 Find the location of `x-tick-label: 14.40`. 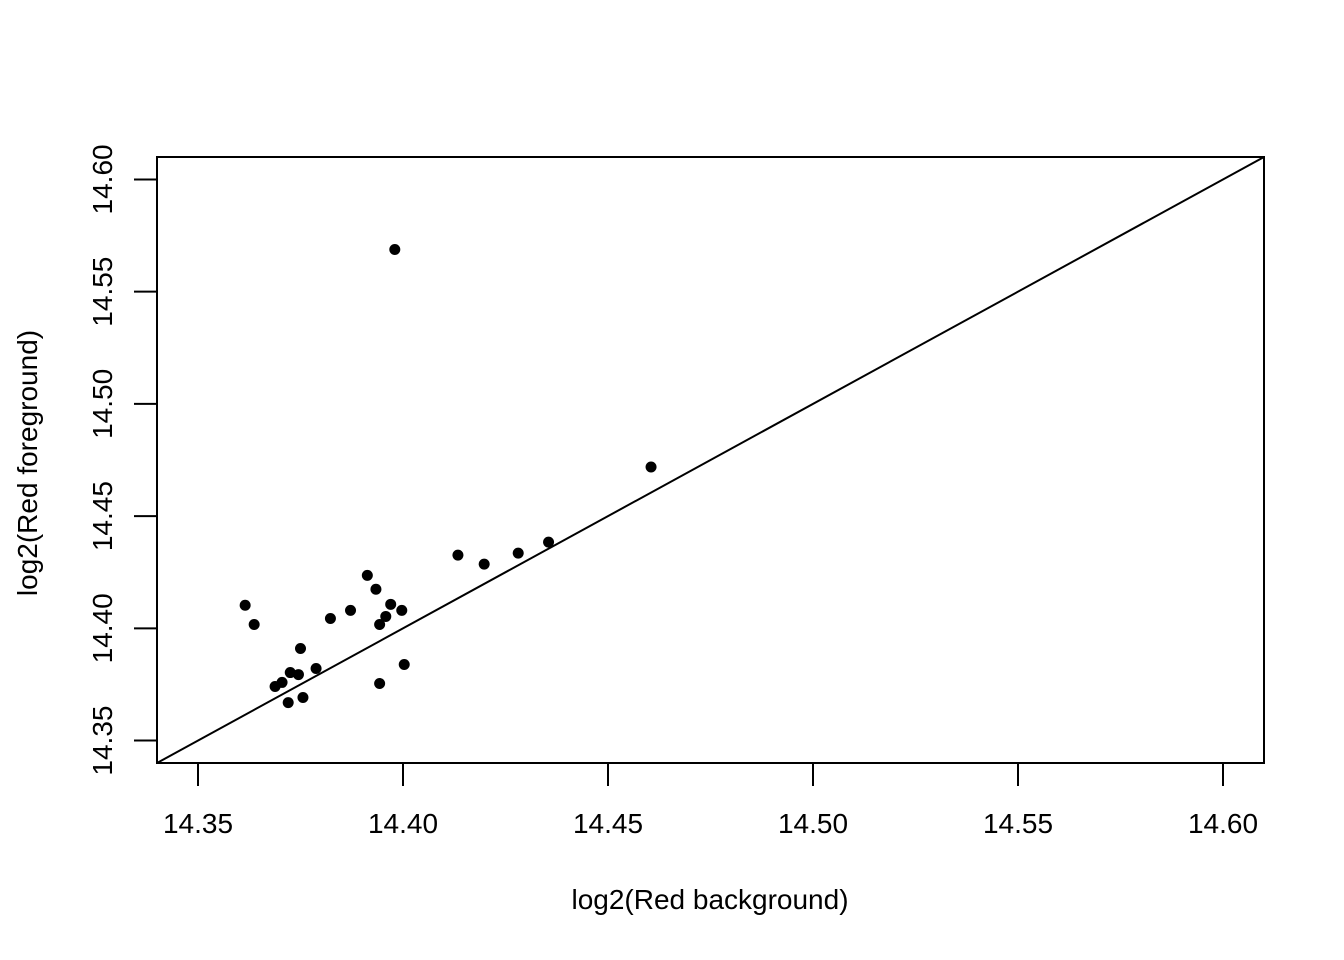

x-tick-label: 14.40 is located at coordinates (403, 823).